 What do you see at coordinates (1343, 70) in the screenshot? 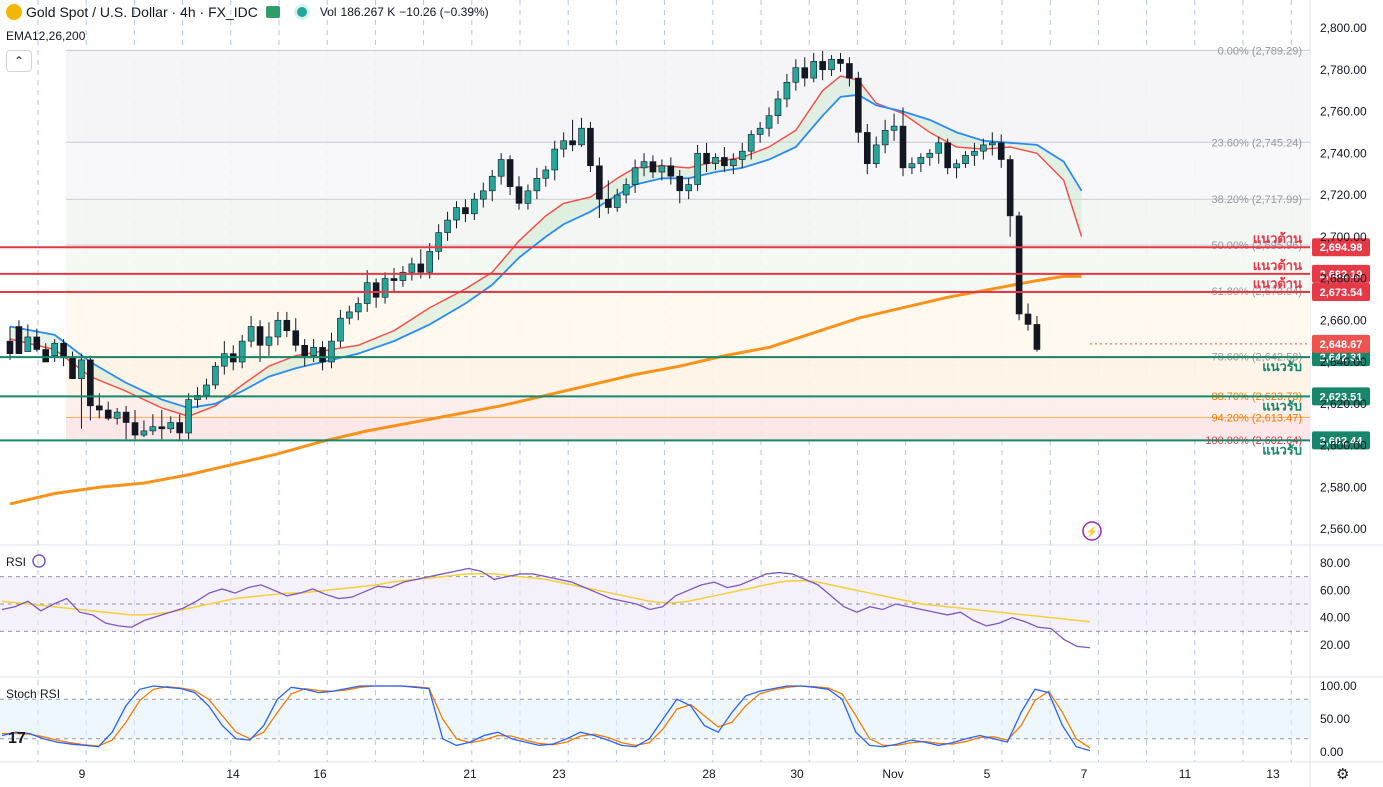
I see `price-axis-tick: 2,780.00` at bounding box center [1343, 70].